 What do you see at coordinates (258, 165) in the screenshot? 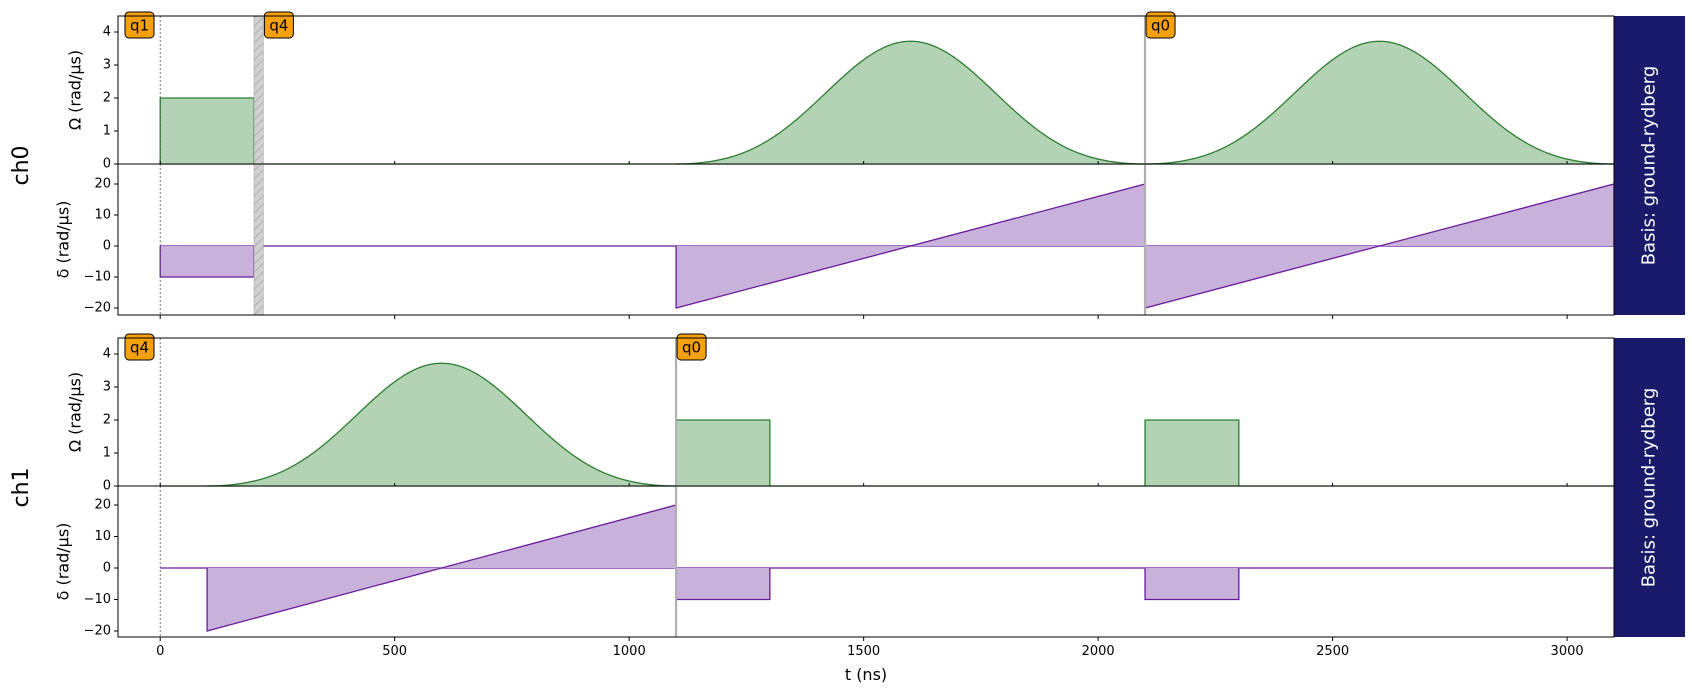
I see `target-hatch` at bounding box center [258, 165].